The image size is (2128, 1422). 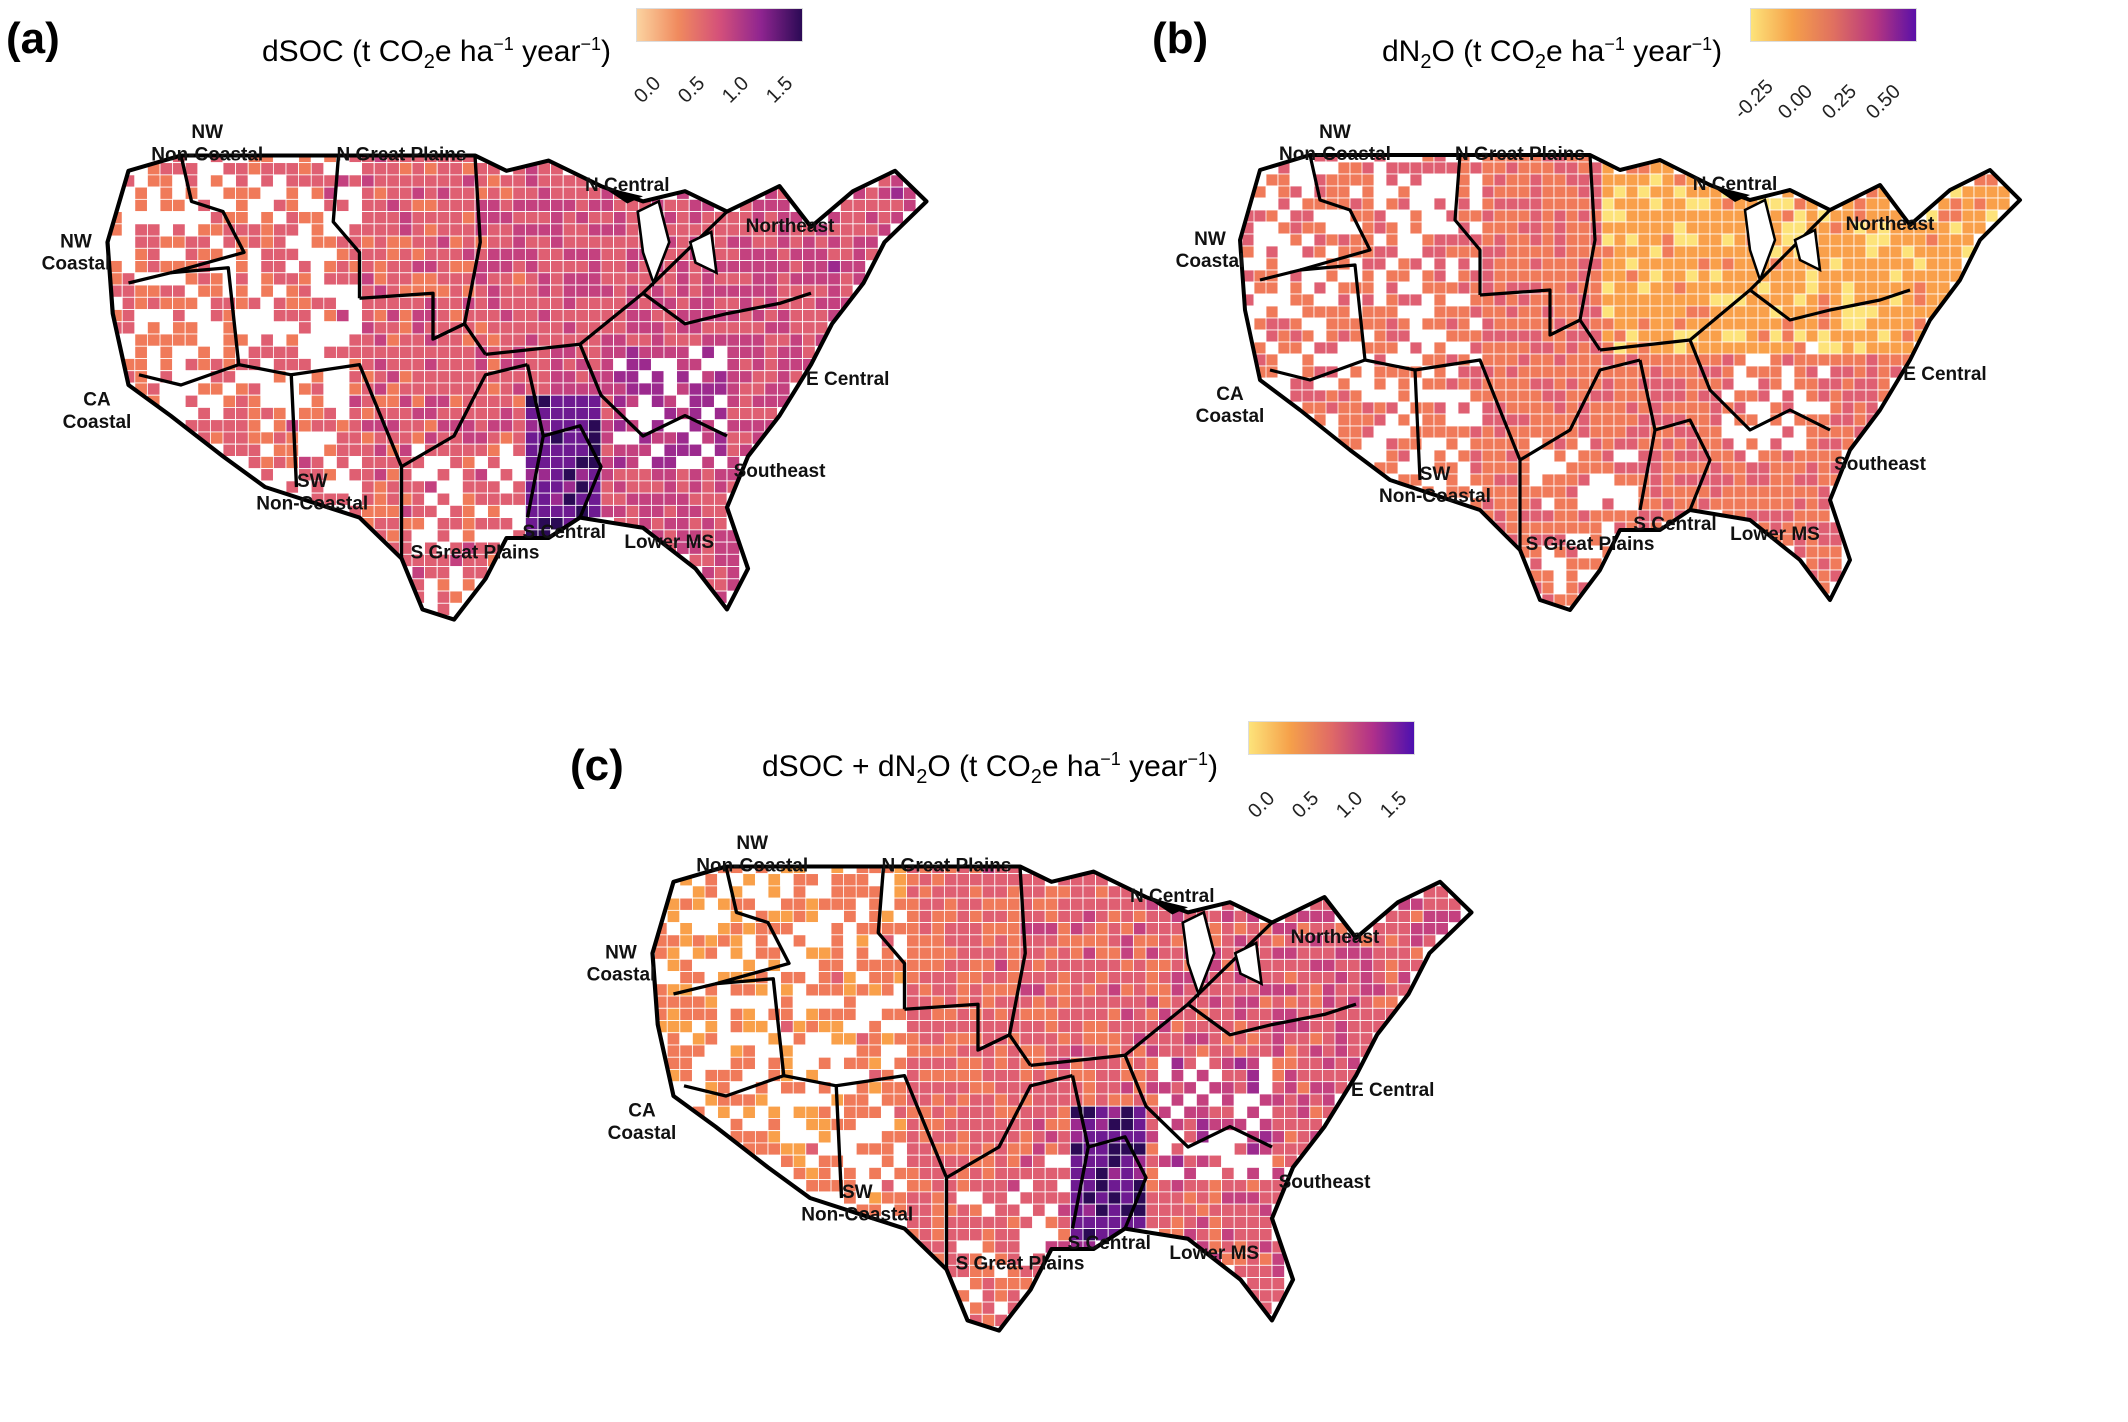 I want to click on region-label-s-great-plains: S Great Plains, so click(x=1590, y=544).